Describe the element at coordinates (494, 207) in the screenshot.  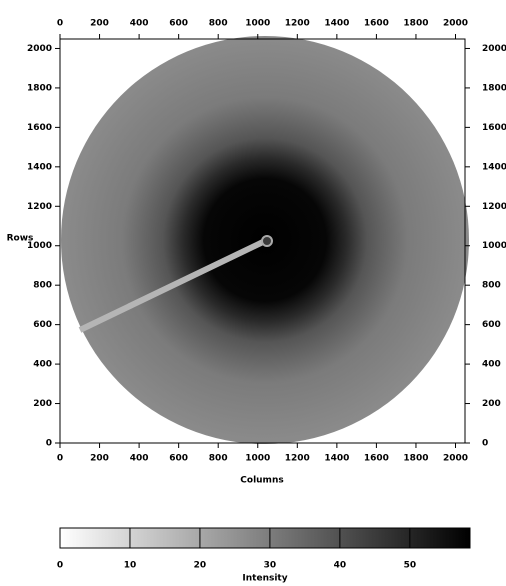
I see `y-tick-label-right: 1200` at that location.